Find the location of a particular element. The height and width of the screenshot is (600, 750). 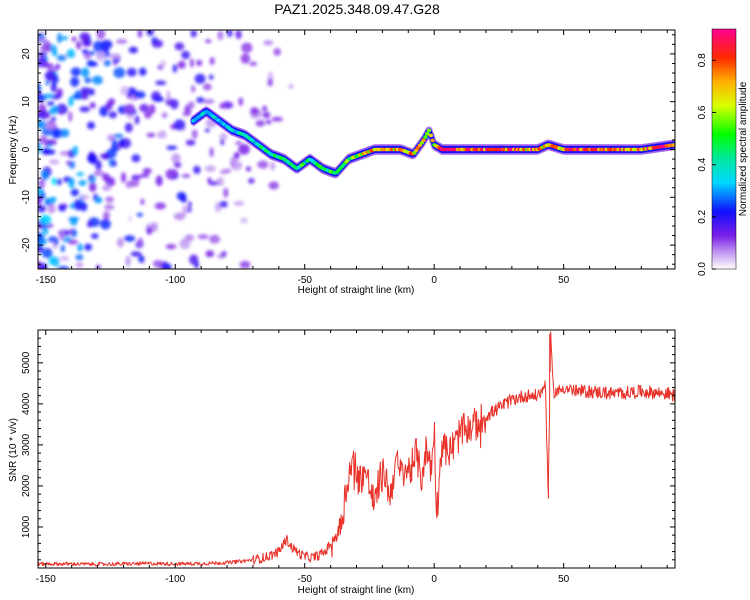

colorbar-label: Normalized spectral amplitude is located at coordinates (743, 148).